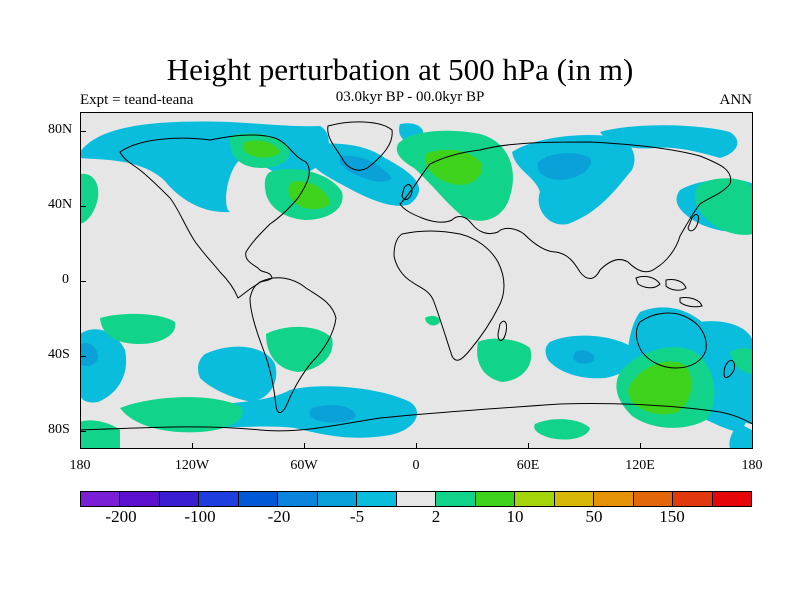 The height and width of the screenshot is (600, 800). Describe the element at coordinates (89, 198) in the screenshot. I see `pos-region-pacific-nw` at that location.